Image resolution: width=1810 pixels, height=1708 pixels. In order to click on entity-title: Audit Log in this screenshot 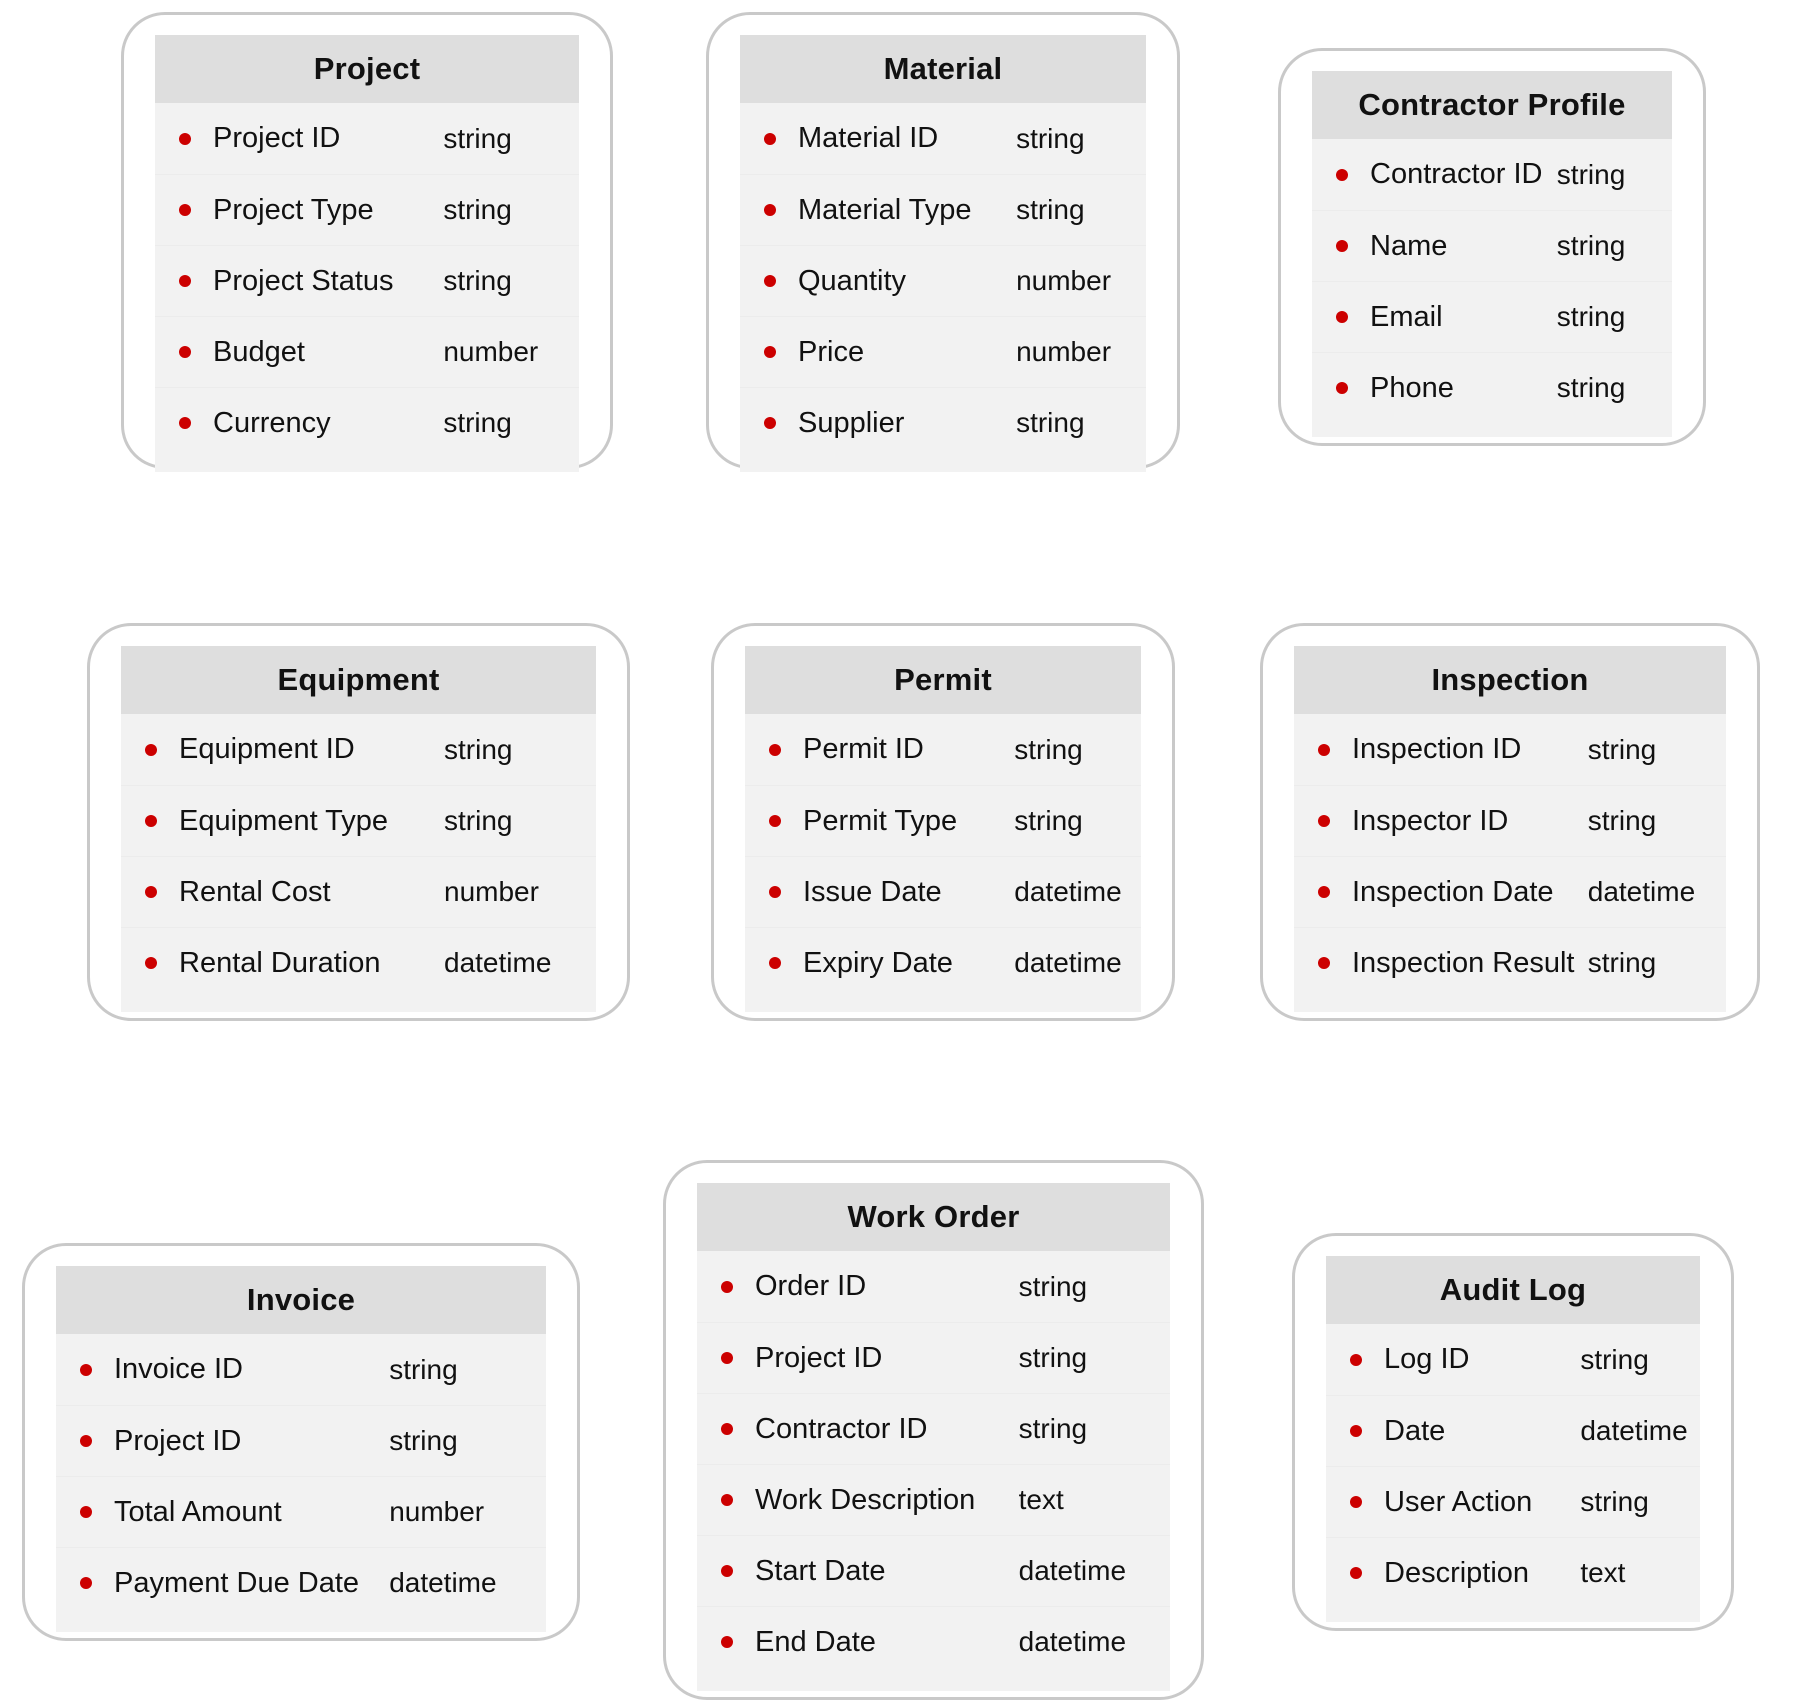, I will do `click(1513, 1289)`.